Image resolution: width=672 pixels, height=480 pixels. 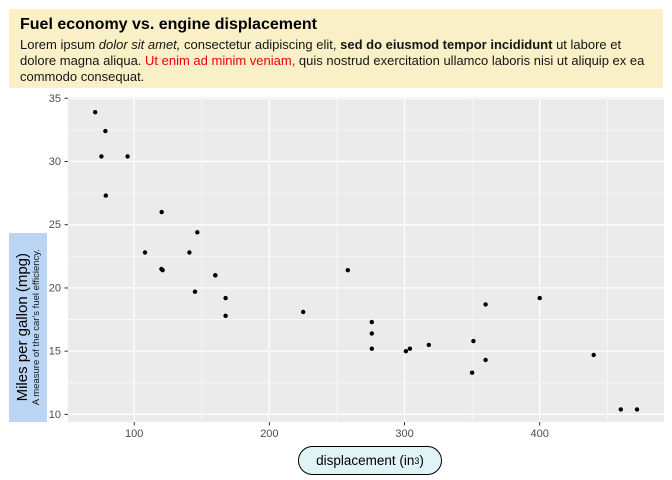 I want to click on y-tick-label: 15, so click(x=55, y=352).